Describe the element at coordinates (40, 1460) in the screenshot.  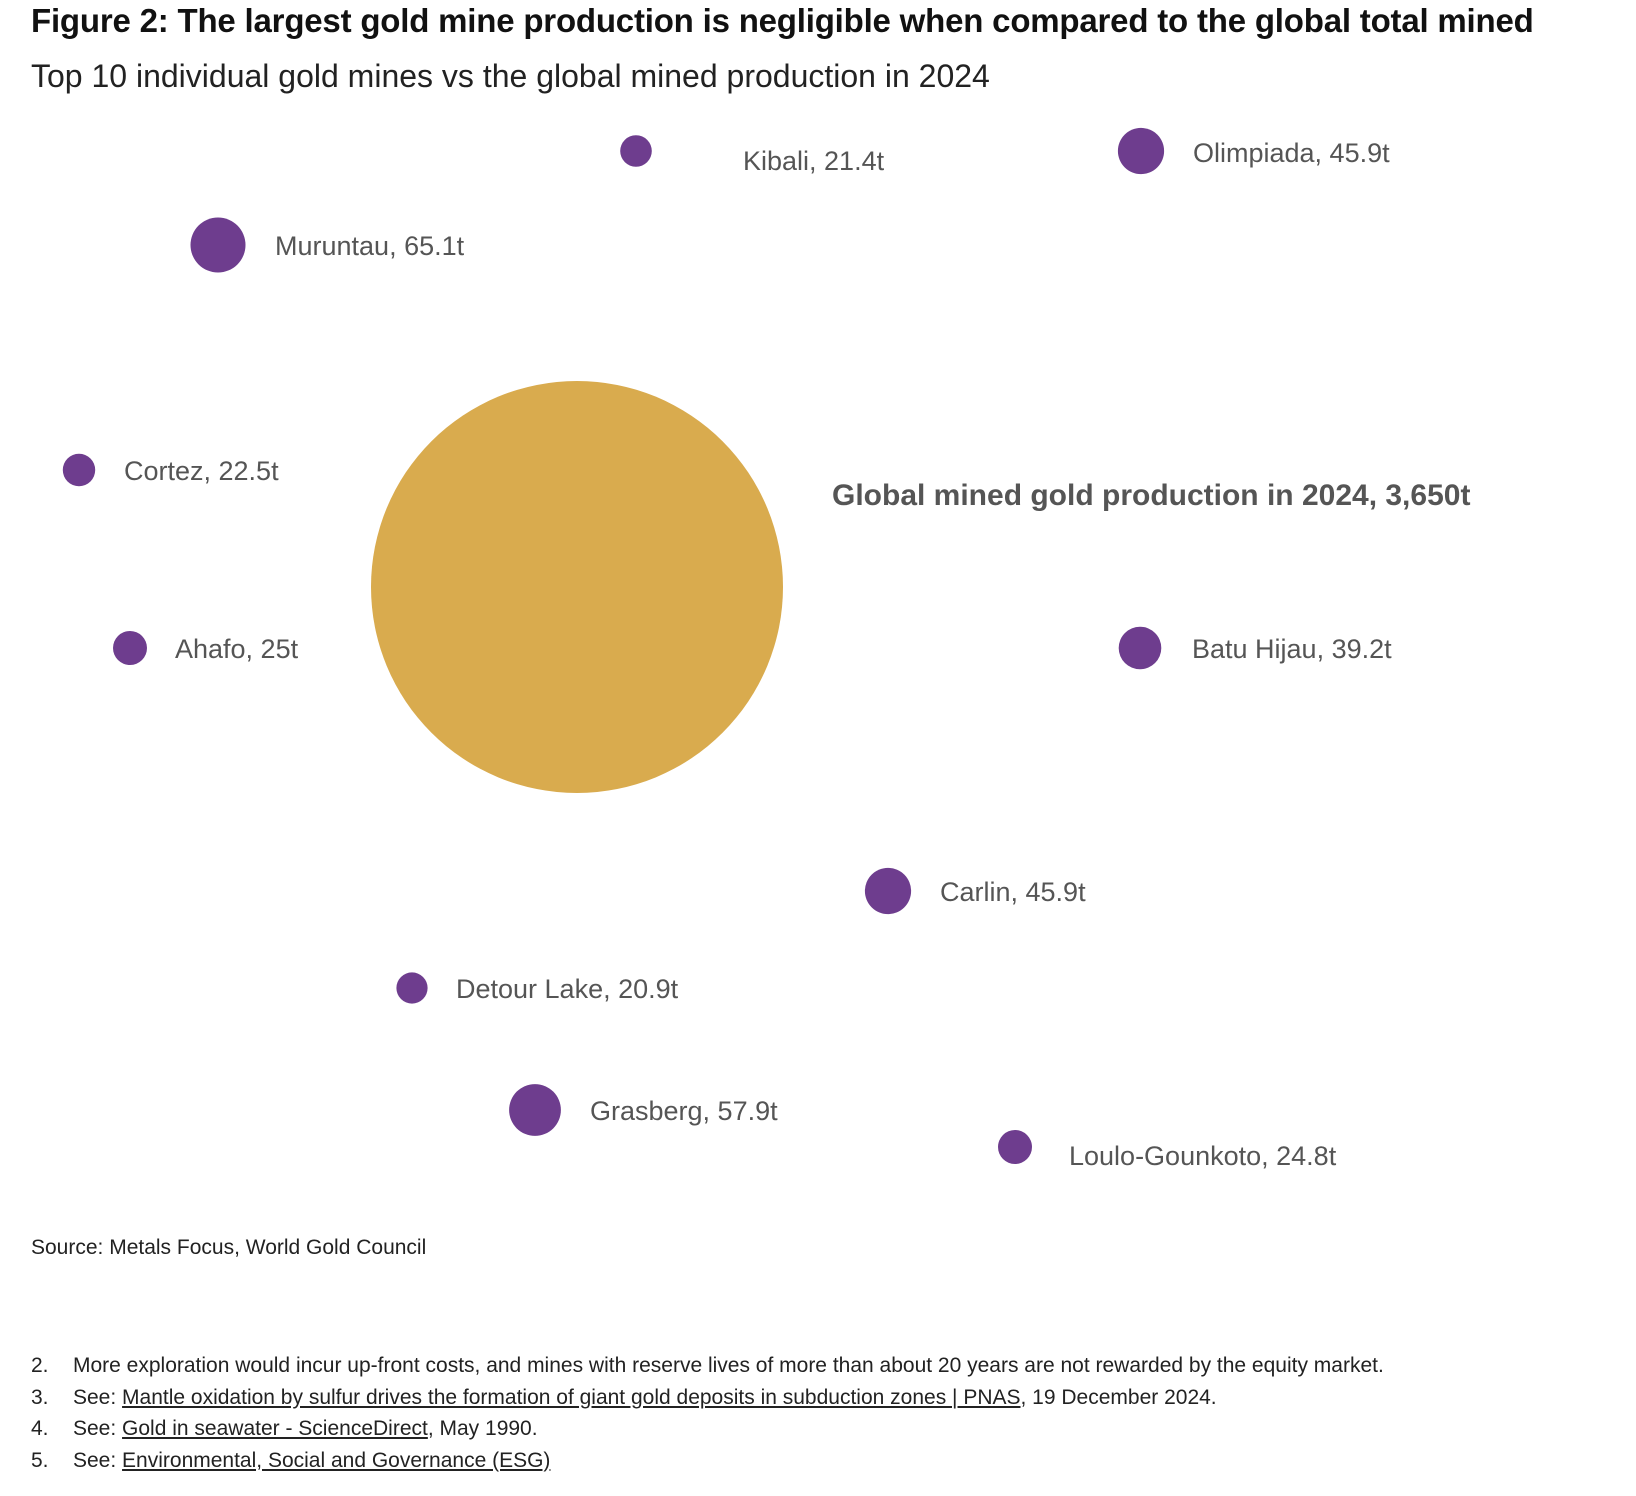
I see `footnote-number: 5.` at that location.